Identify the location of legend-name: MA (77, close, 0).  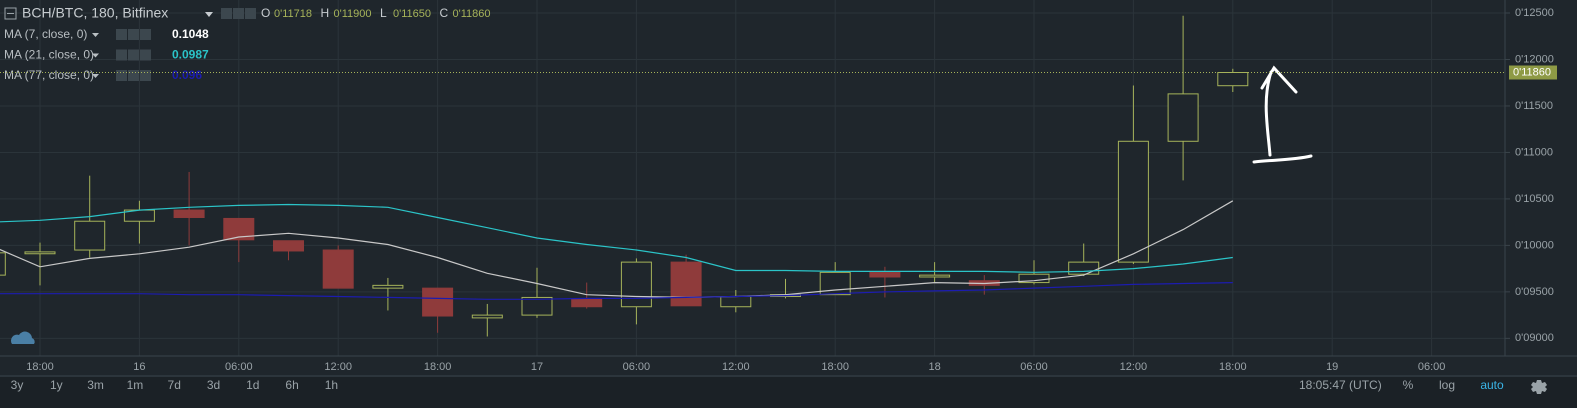
(49, 75).